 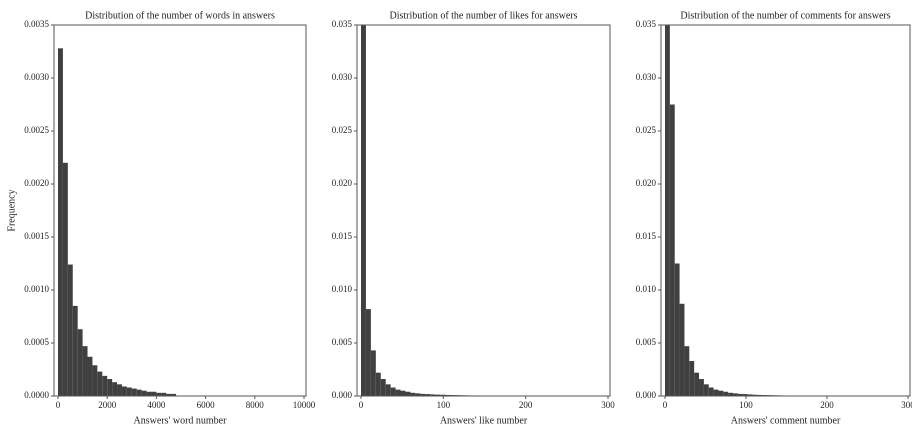 What do you see at coordinates (342, 183) in the screenshot?
I see `y-tick-label: 0.020` at bounding box center [342, 183].